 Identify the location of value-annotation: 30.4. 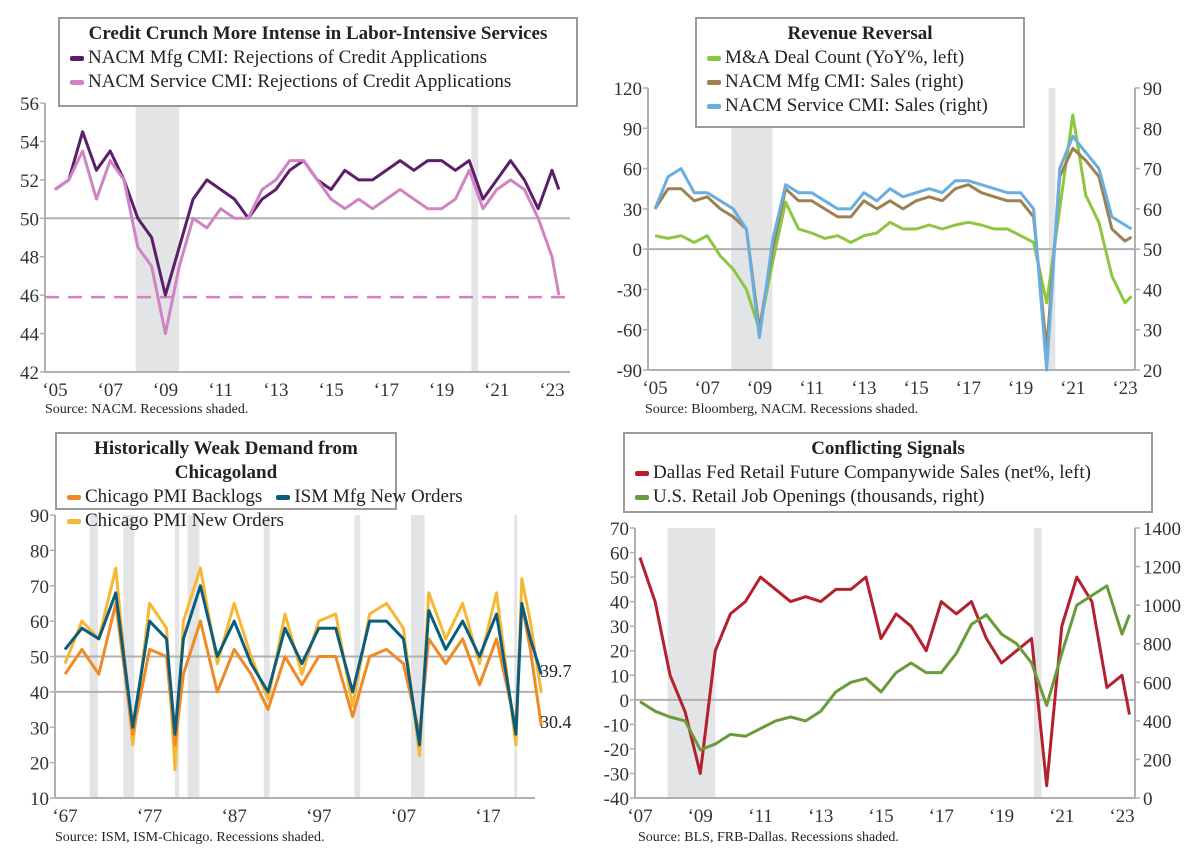
(556, 722).